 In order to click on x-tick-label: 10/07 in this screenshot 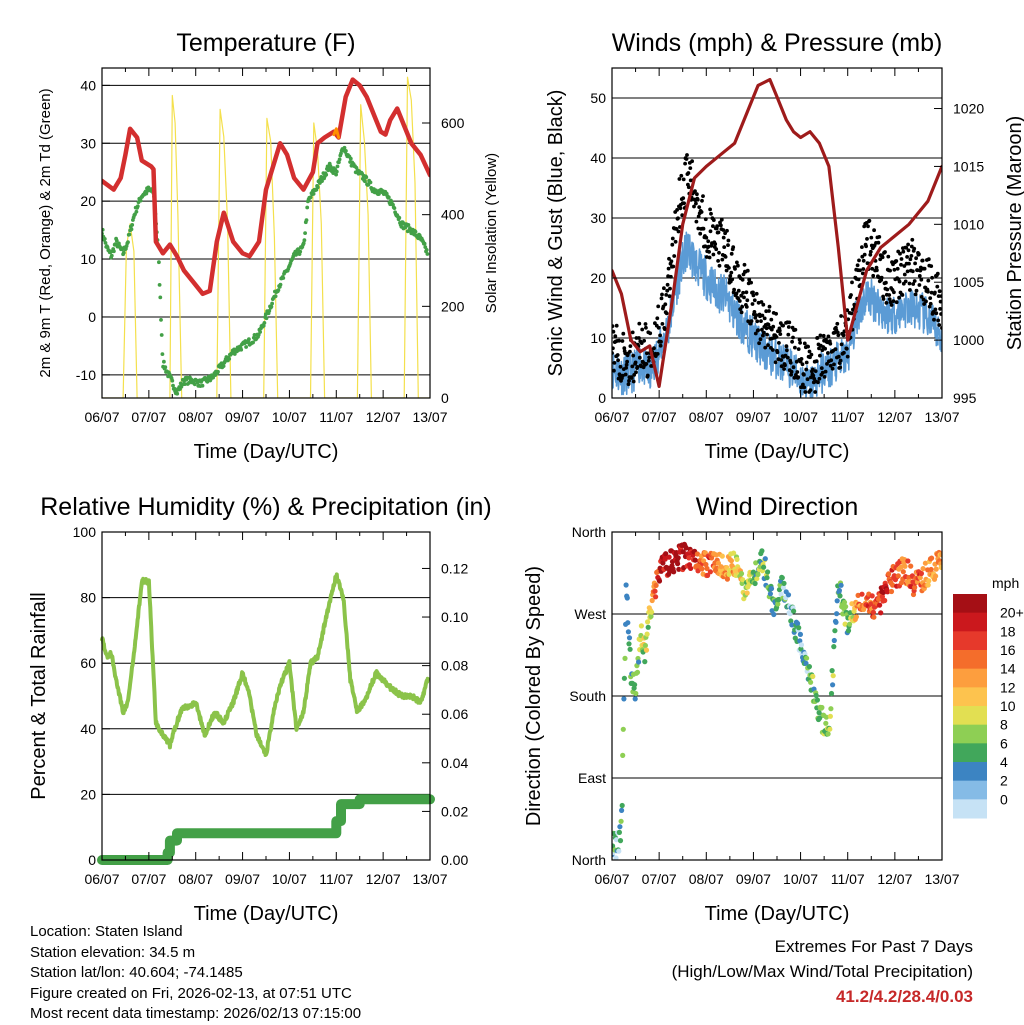, I will do `click(800, 879)`.